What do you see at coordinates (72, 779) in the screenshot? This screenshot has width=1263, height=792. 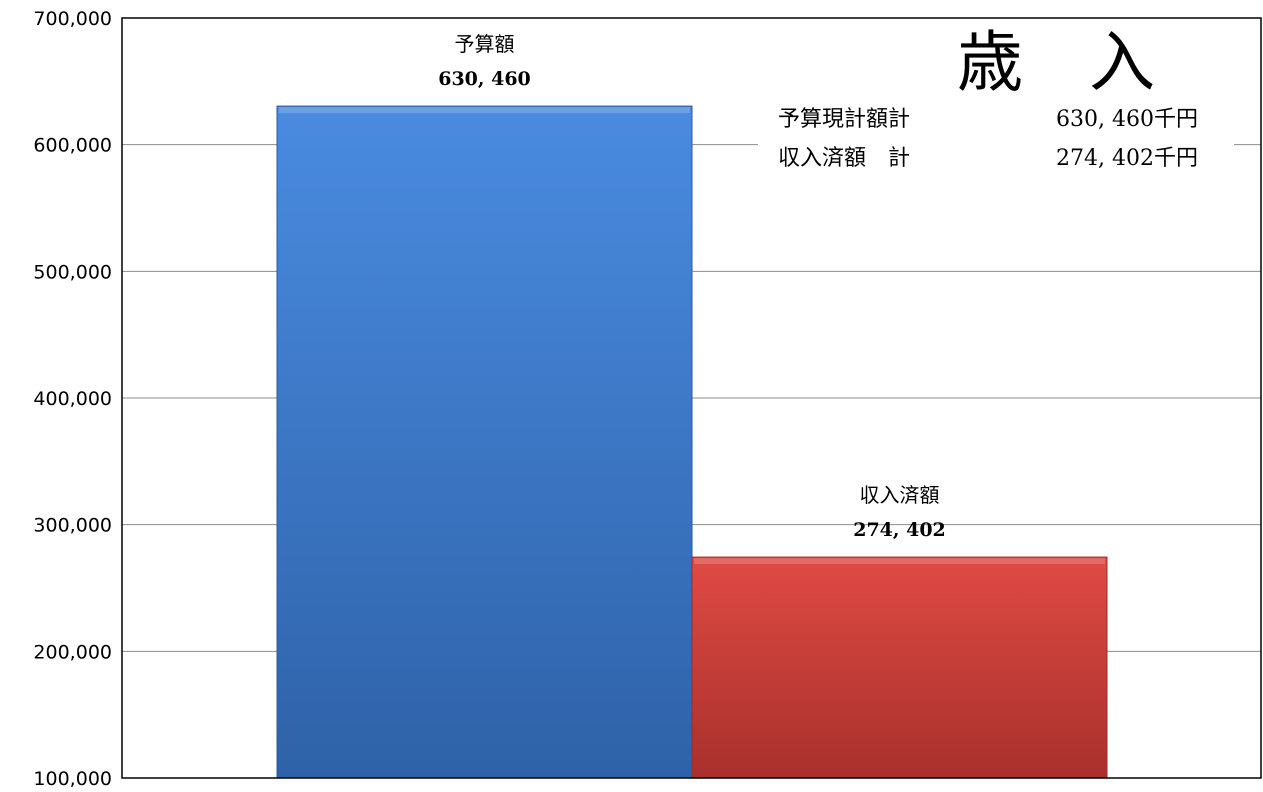 I see `y-tick-label: 100,000` at bounding box center [72, 779].